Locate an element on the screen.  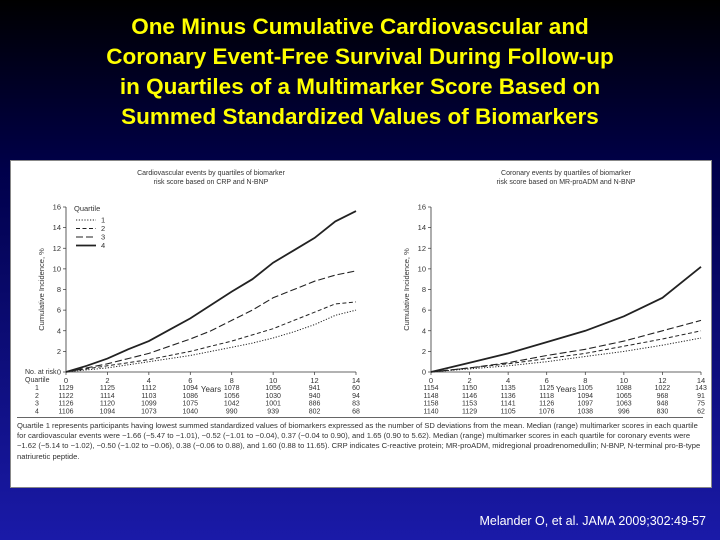
at-risk-value: 62 is located at coordinates (701, 411).